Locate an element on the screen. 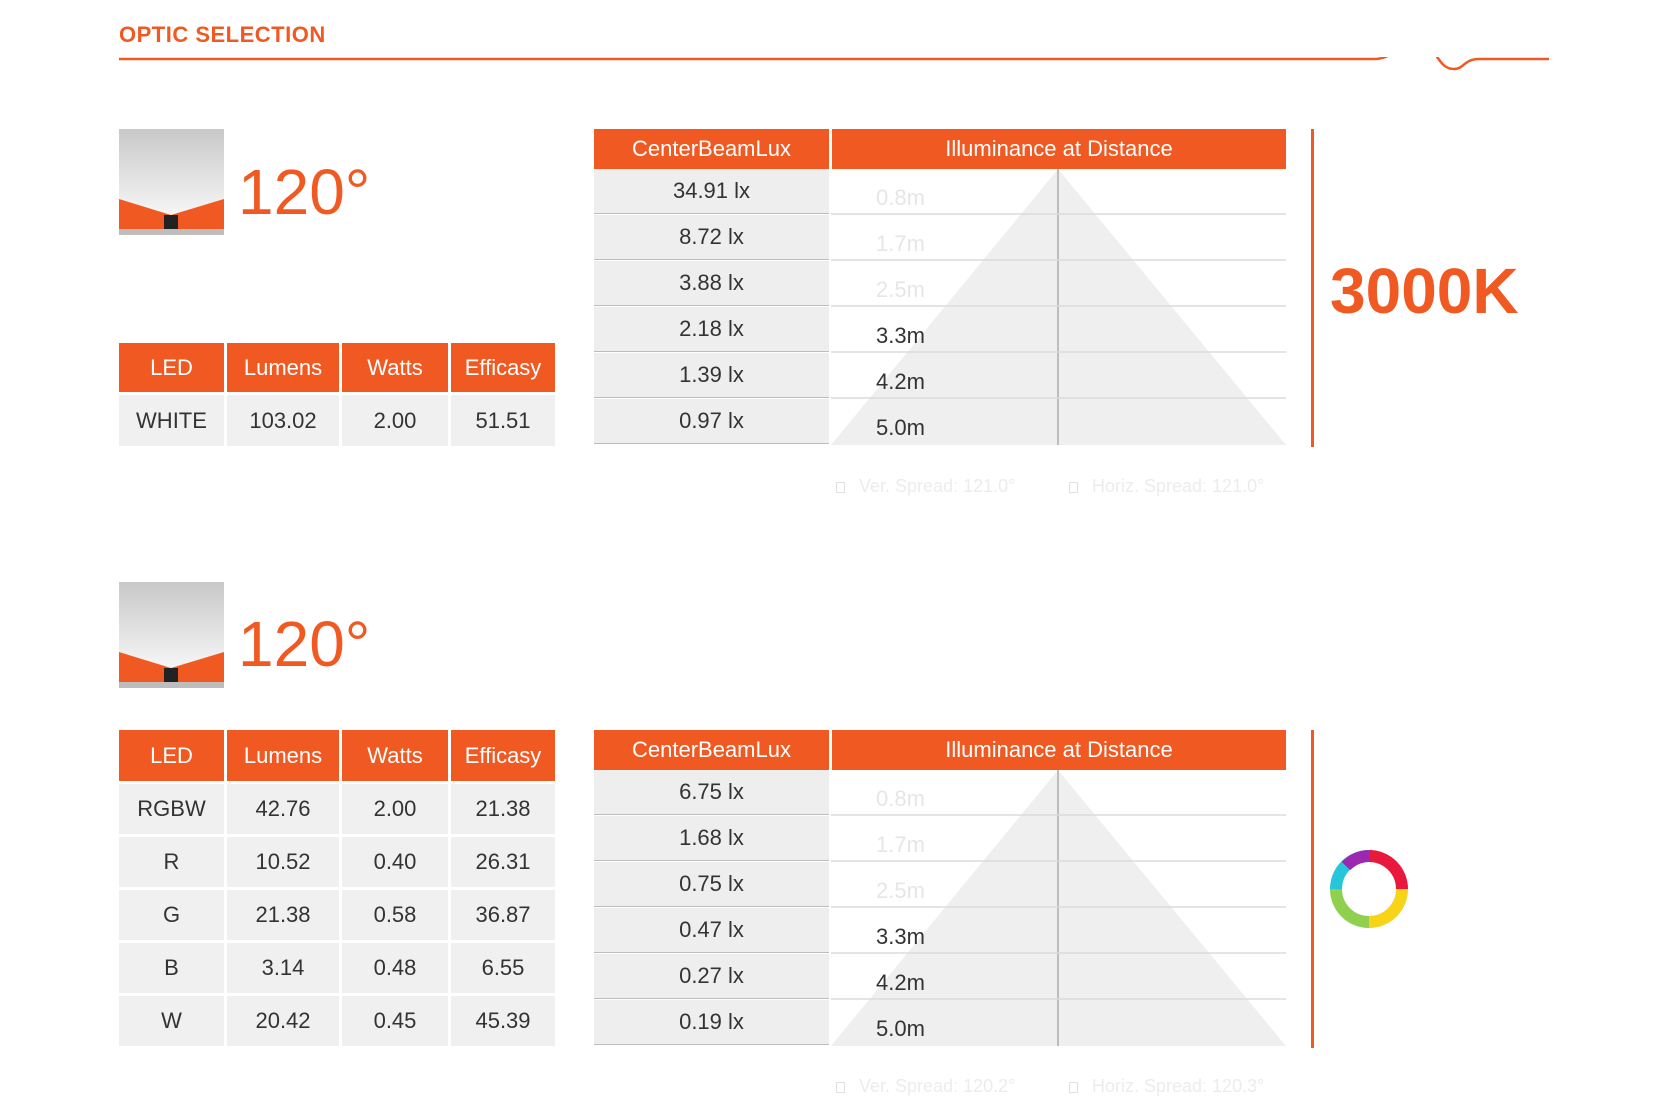 The height and width of the screenshot is (1110, 1654). lux-value: 1.68 lx is located at coordinates (711, 838).